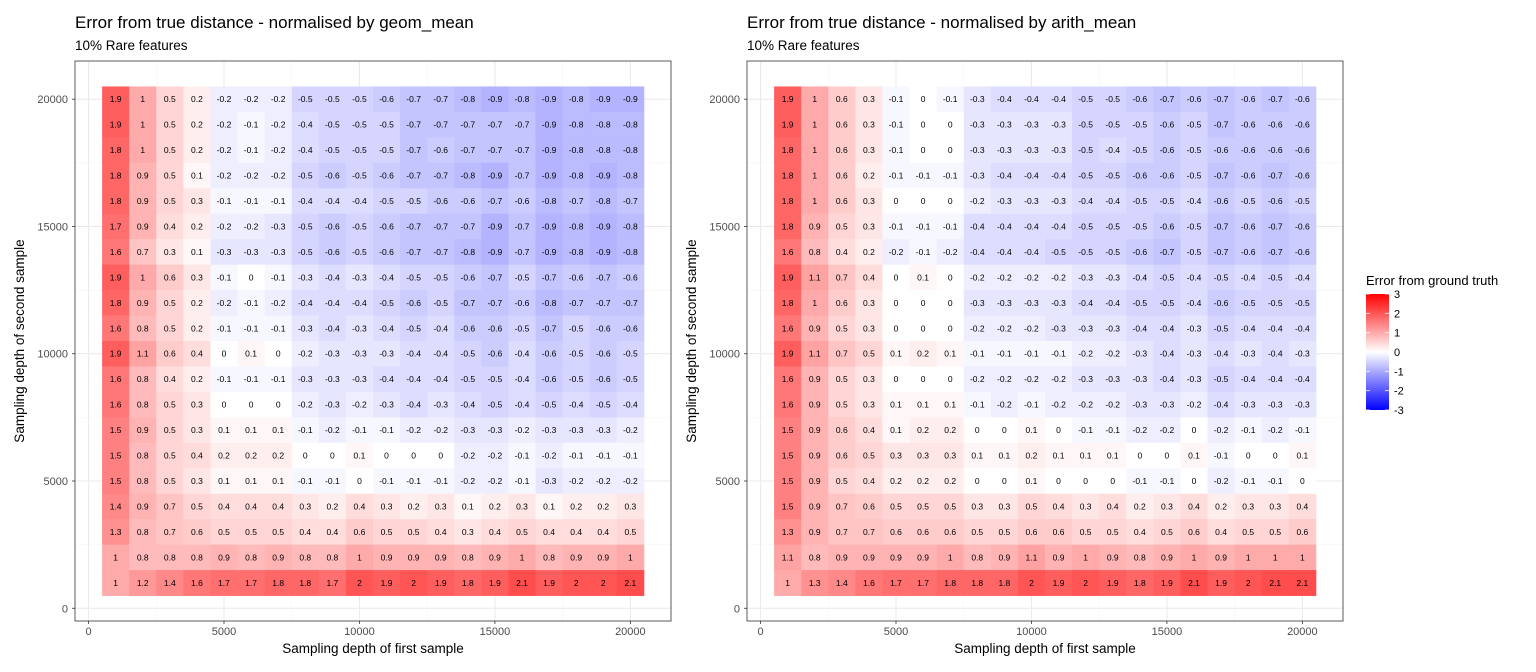 The image size is (1536, 672). I want to click on cell-label: -0.7, so click(630, 201).